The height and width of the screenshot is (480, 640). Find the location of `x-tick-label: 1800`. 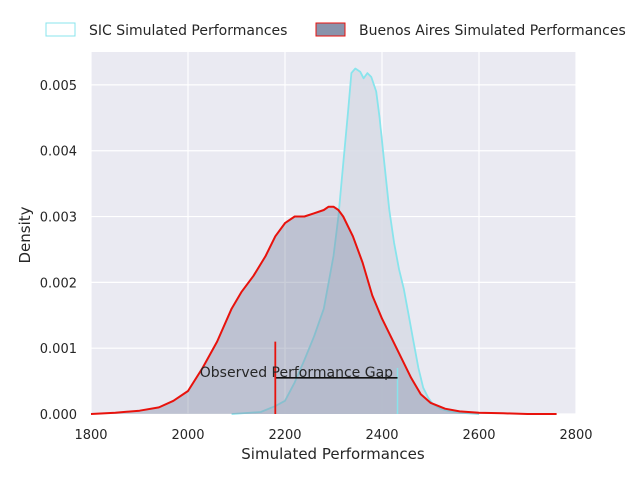

x-tick-label: 1800 is located at coordinates (90, 435).